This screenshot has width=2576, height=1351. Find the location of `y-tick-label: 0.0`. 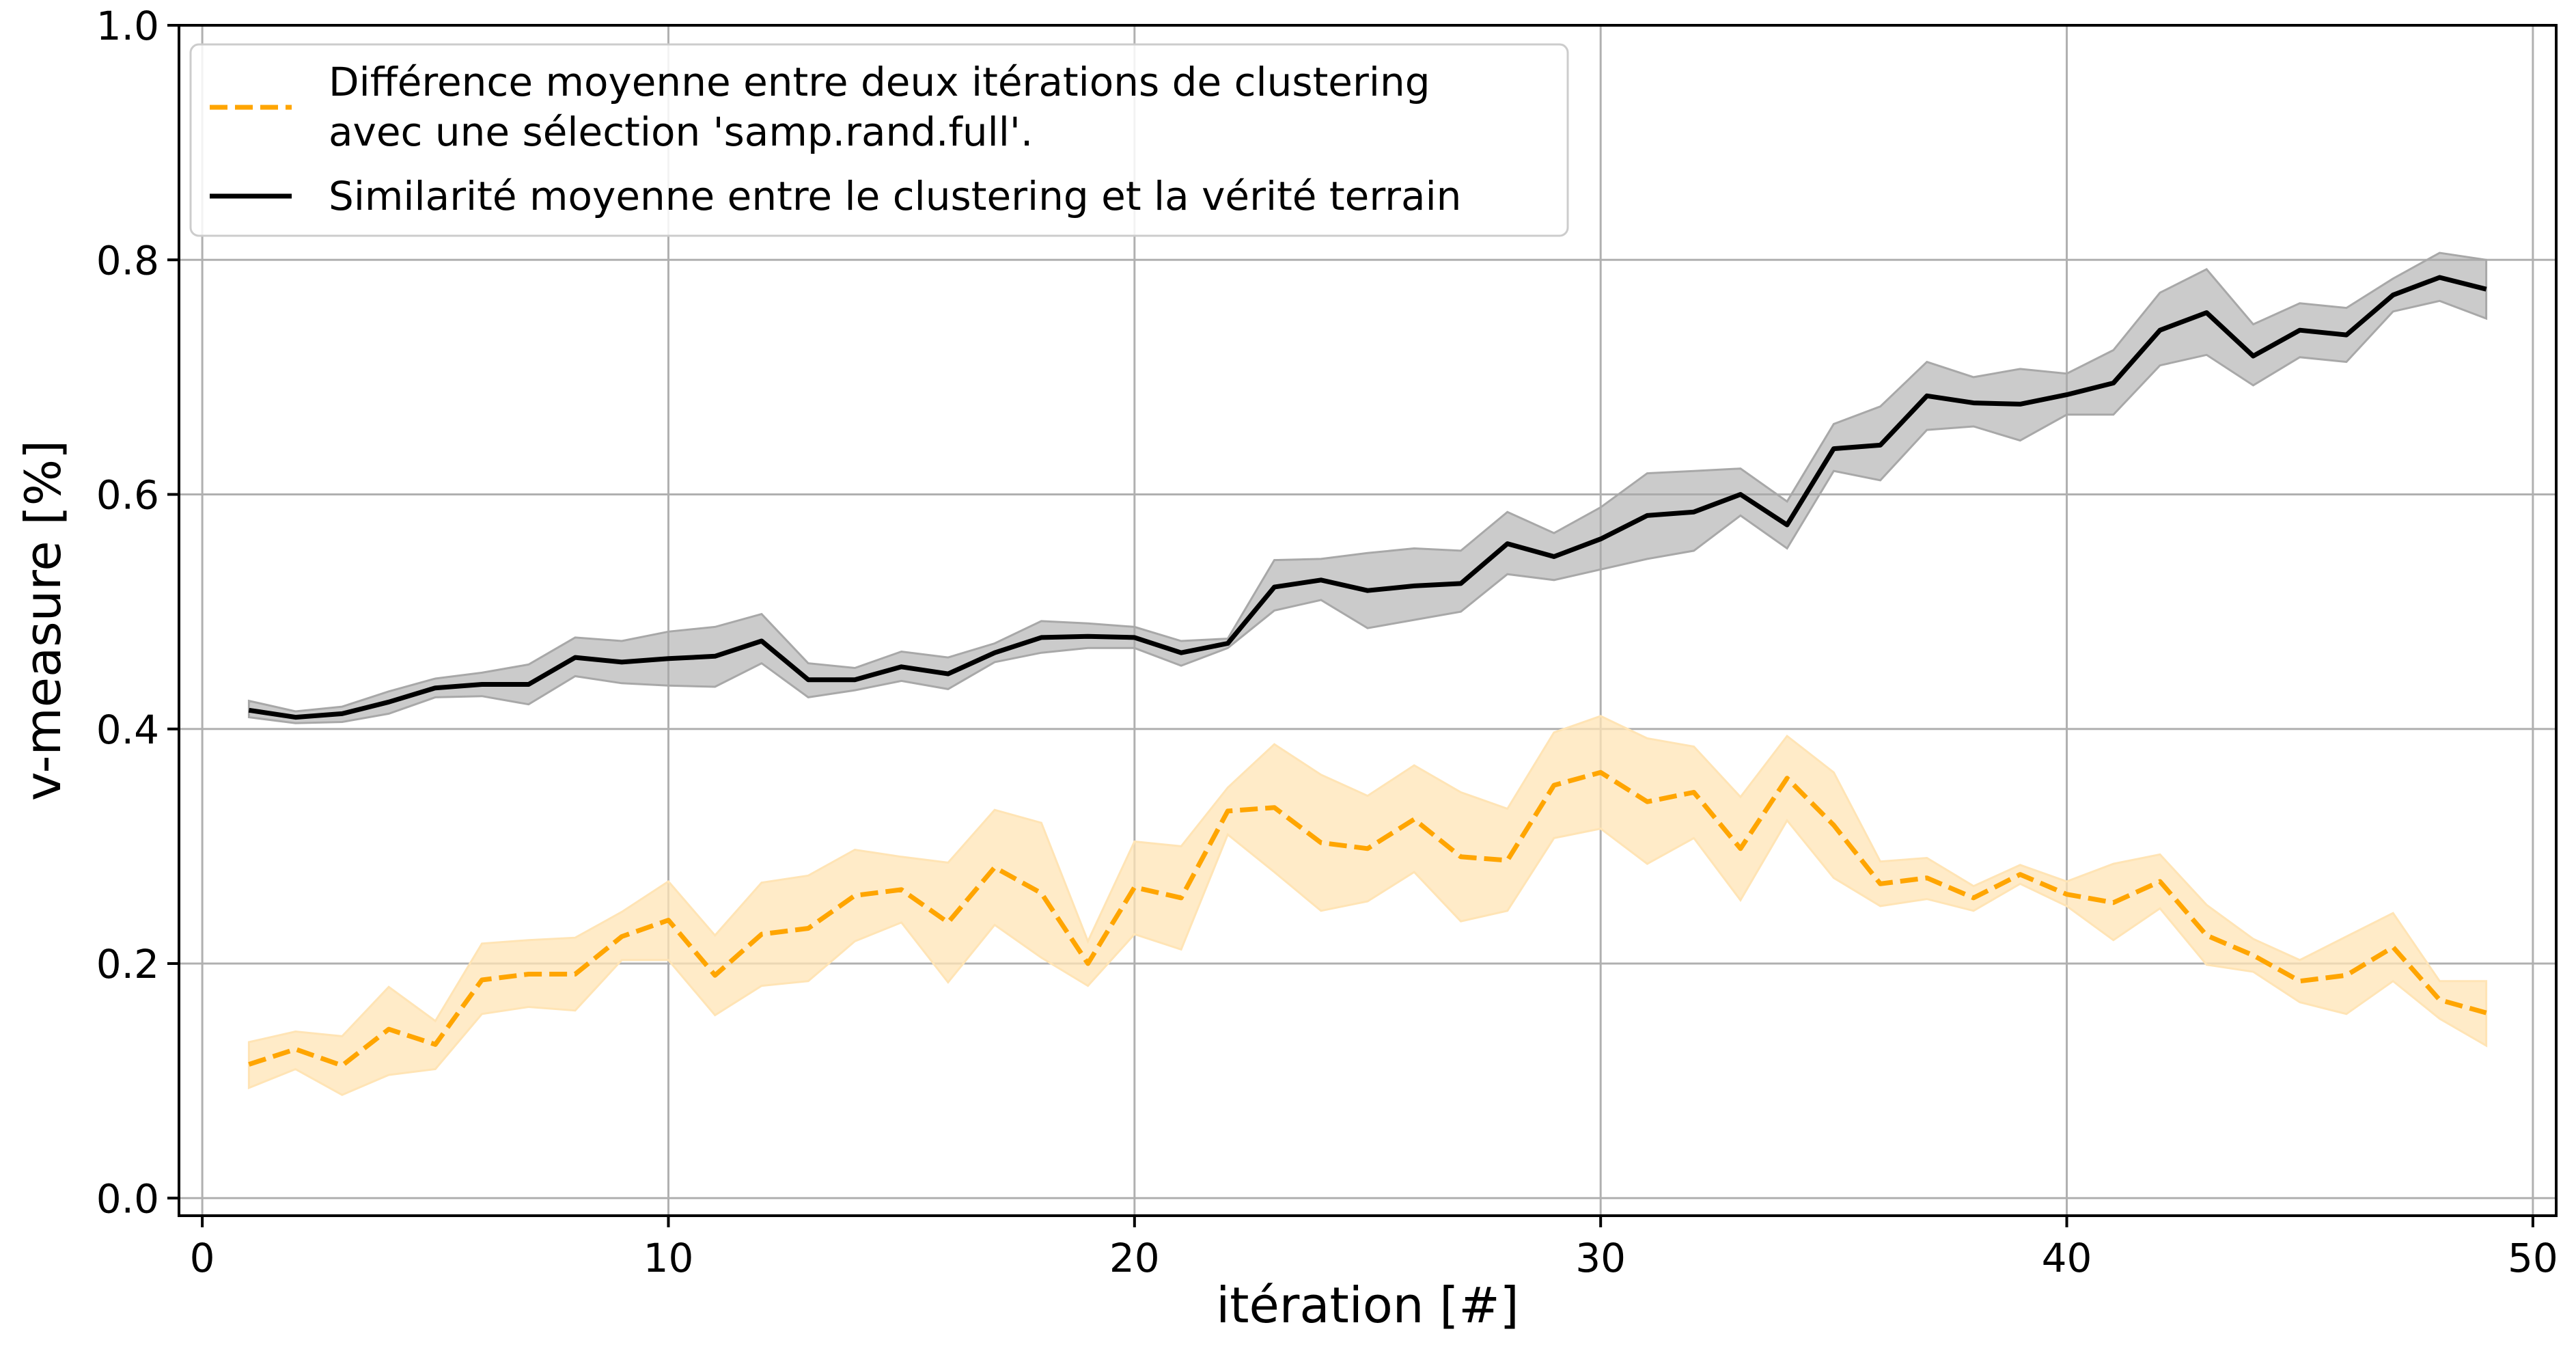

y-tick-label: 0.0 is located at coordinates (128, 1198).